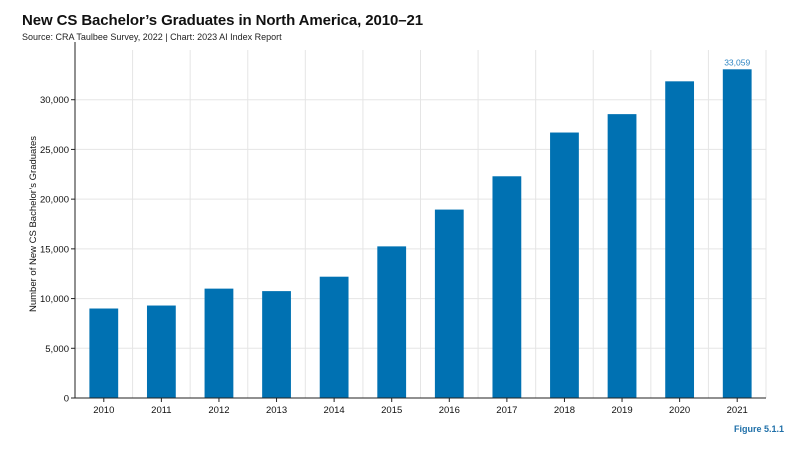 The image size is (800, 450). Describe the element at coordinates (66, 399) in the screenshot. I see `y-tick-label: 0` at that location.